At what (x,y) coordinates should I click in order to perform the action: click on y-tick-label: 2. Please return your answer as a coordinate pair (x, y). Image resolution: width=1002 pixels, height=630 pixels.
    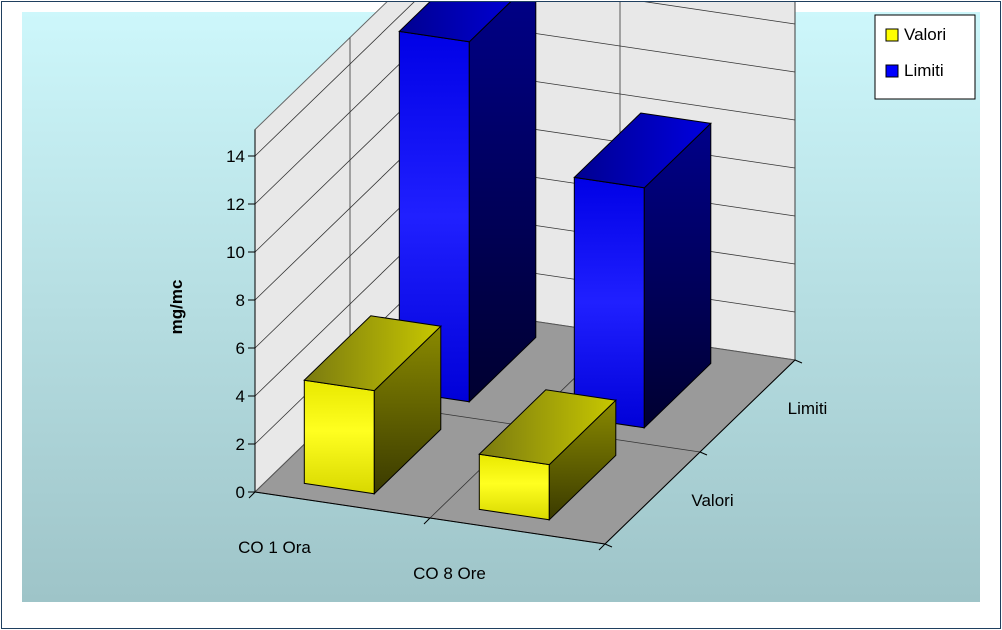
    Looking at the image, I should click on (240, 444).